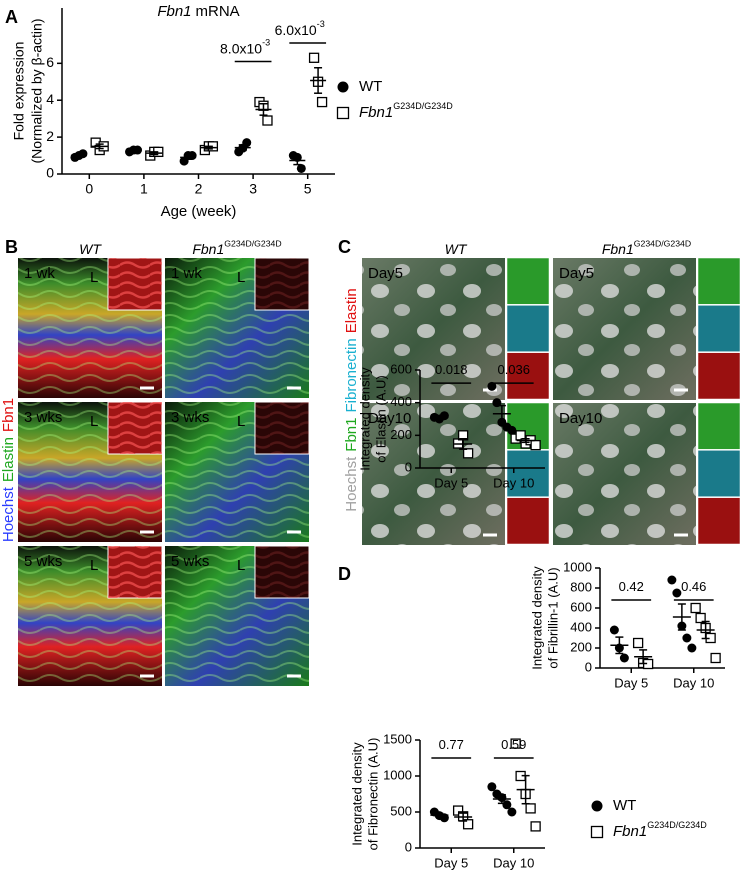 This screenshot has height=888, width=750. Describe the element at coordinates (581, 646) in the screenshot. I see `y-tick-label: 200` at that location.